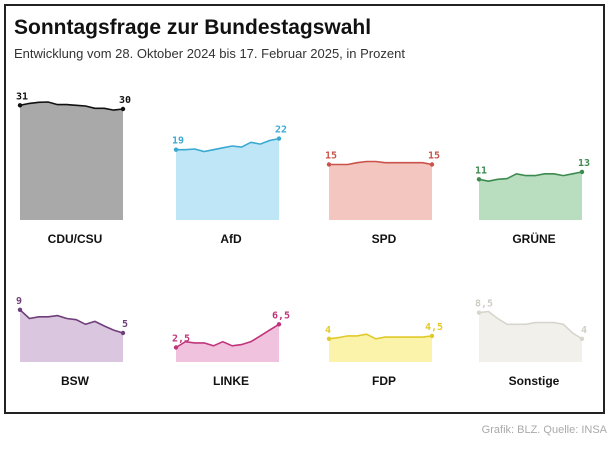  Describe the element at coordinates (176, 149) in the screenshot. I see `start-point-afd` at that location.